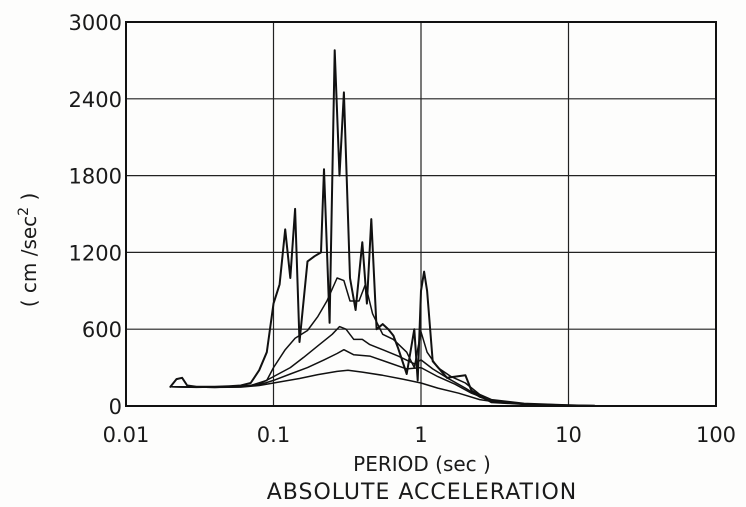 The image size is (746, 507). Describe the element at coordinates (422, 492) in the screenshot. I see `chart-title: ABSOLUTE ACCELERATION` at that location.